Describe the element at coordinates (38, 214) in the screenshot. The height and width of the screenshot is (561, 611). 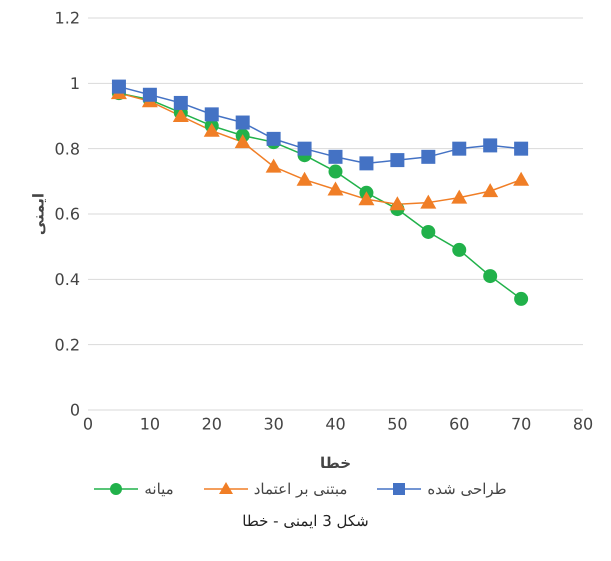
I see `y-axis-title: ایمنی` at that location.